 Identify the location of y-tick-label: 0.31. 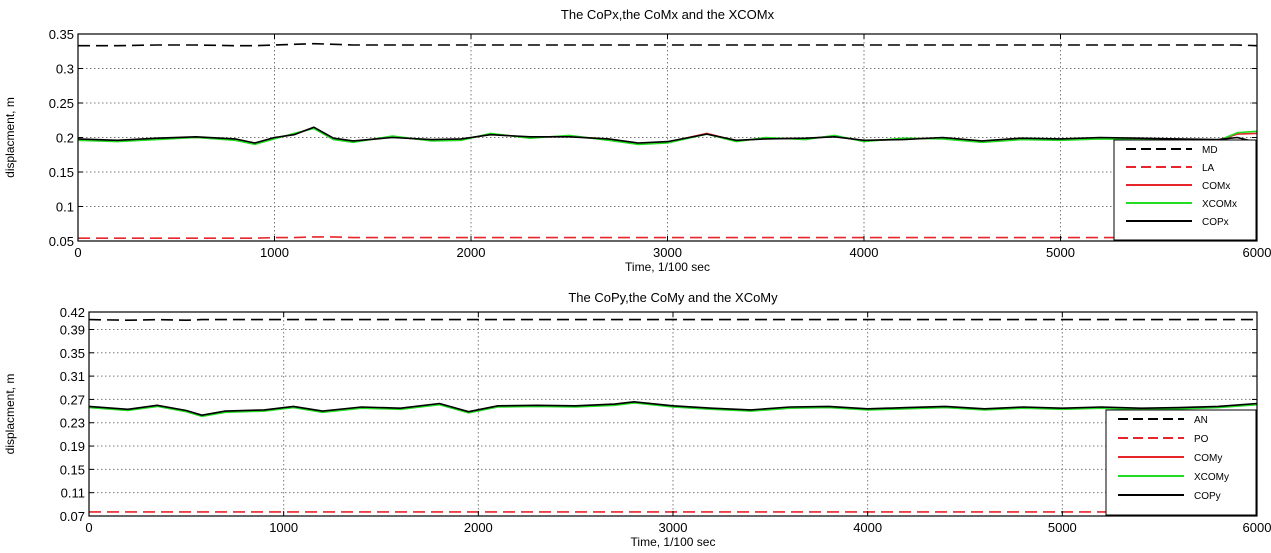
(72, 376).